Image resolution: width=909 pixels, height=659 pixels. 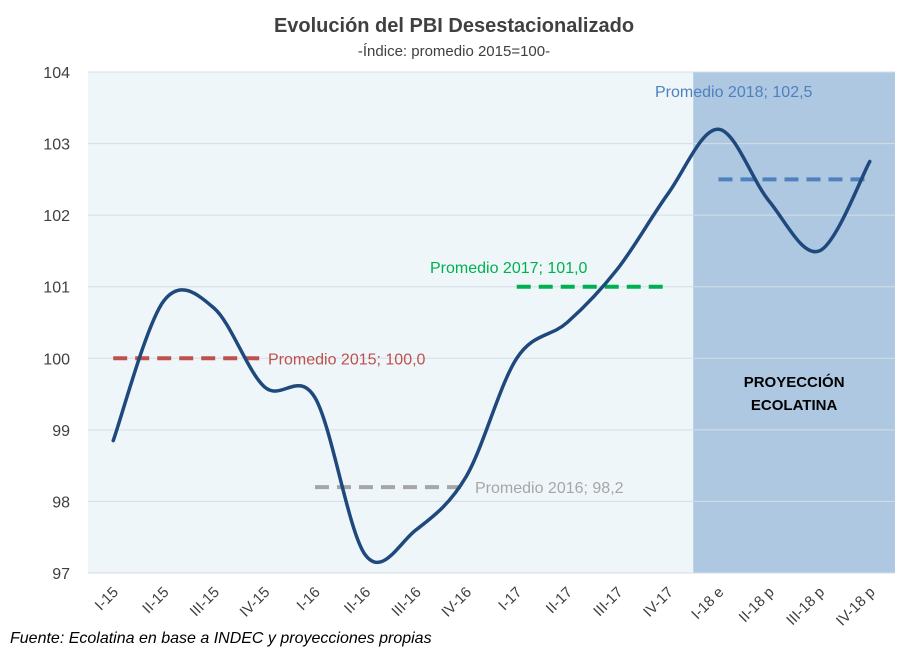 I want to click on x-tick-label: IV-18 p, so click(x=856, y=607).